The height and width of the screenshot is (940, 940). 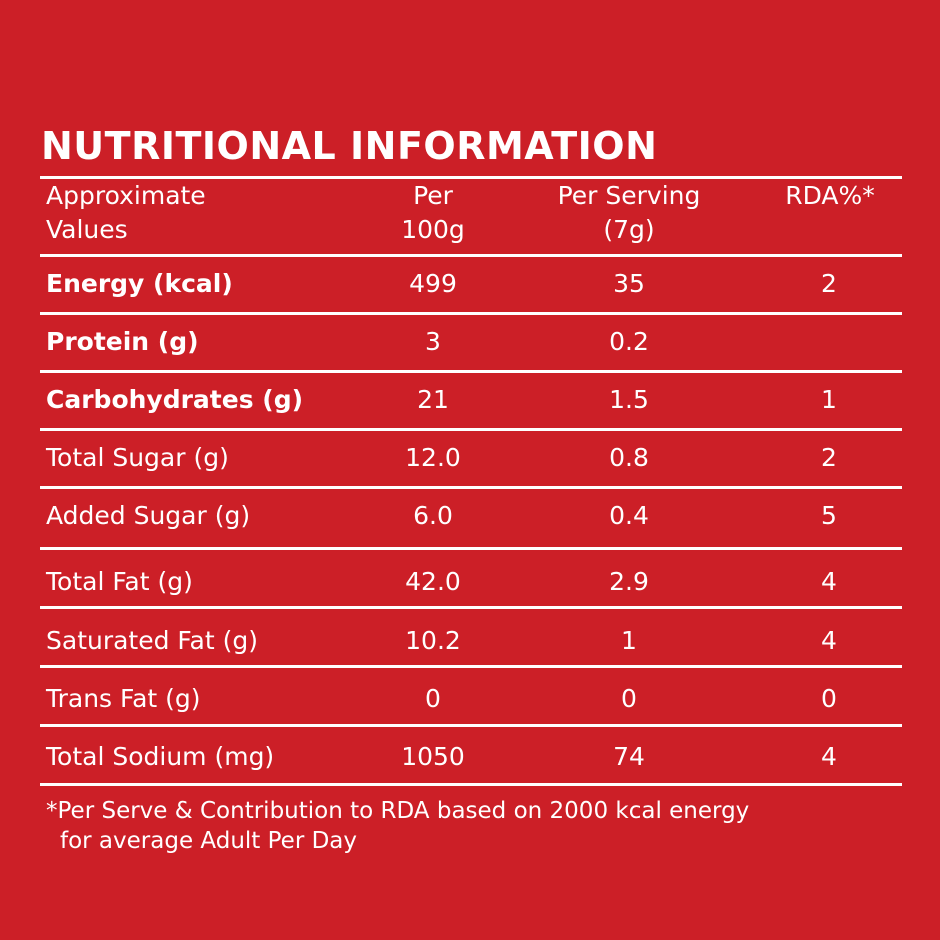 I want to click on row-per-serving: 74, so click(x=629, y=756).